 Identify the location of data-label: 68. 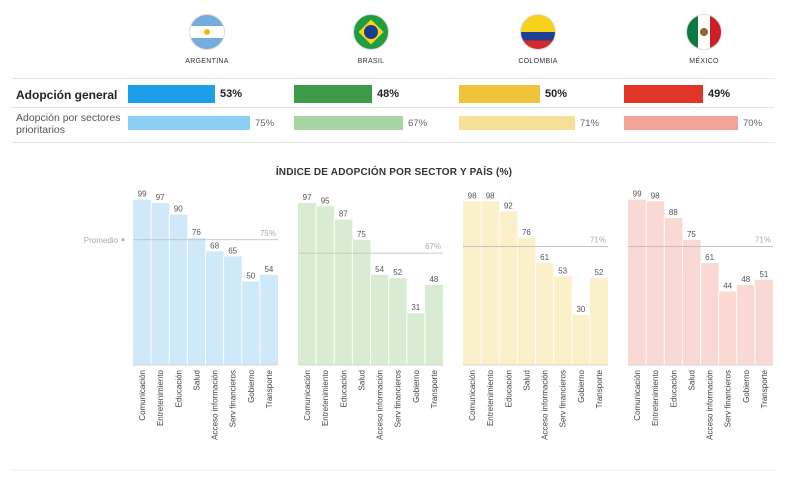
(214, 245).